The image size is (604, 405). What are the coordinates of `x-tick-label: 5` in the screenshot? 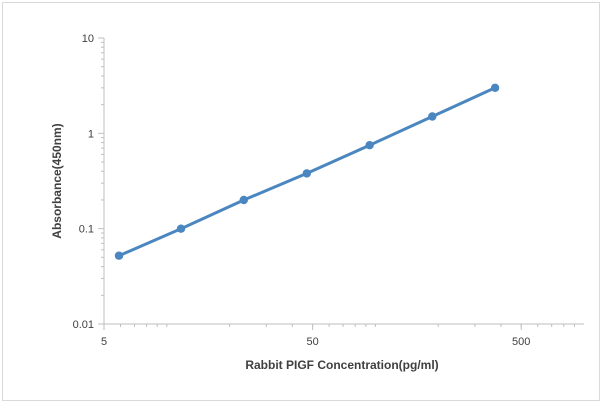 It's located at (104, 342).